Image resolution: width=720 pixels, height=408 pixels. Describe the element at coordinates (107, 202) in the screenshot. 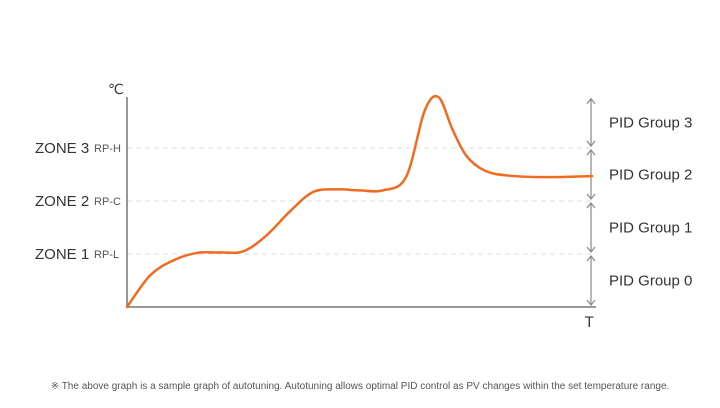

I see `ramp-label: RP-C` at that location.